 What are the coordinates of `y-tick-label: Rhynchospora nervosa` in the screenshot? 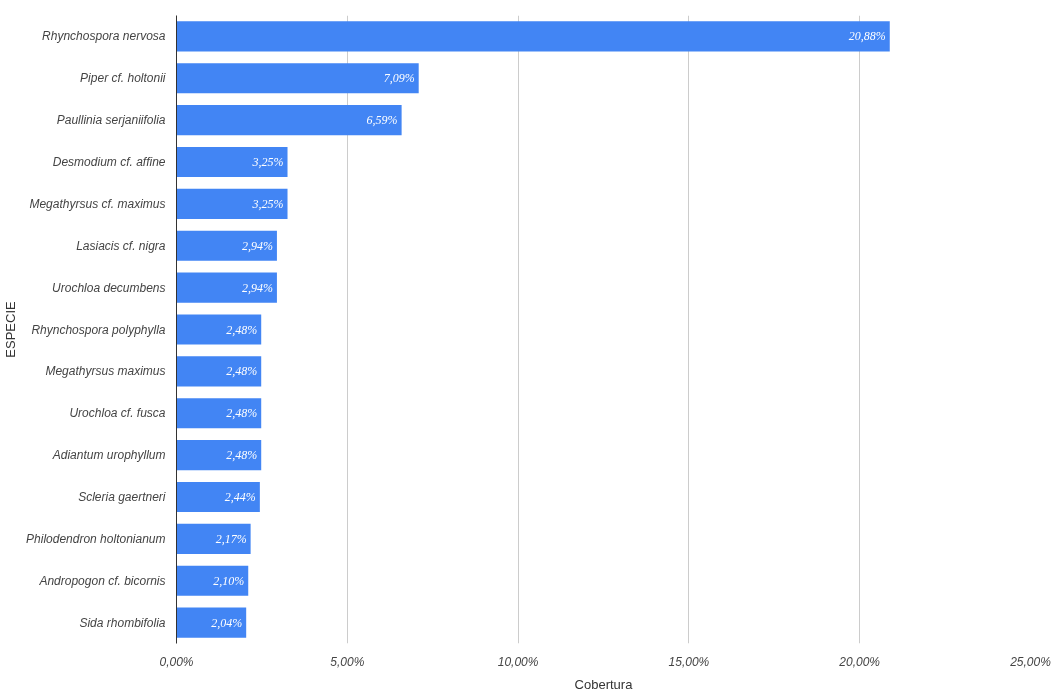 It's located at (104, 36).